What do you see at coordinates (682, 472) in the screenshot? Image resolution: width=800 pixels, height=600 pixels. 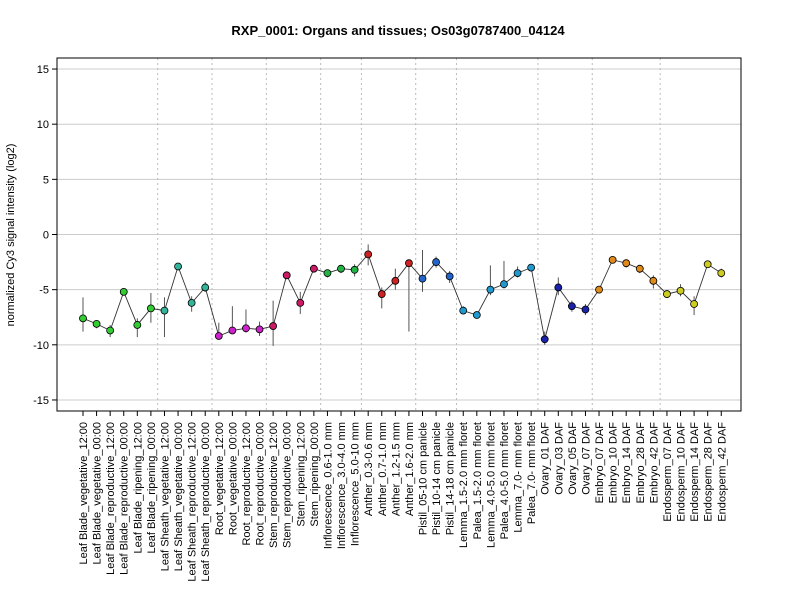 I see `x-tick-label: Endosperm_10 DAF` at bounding box center [682, 472].